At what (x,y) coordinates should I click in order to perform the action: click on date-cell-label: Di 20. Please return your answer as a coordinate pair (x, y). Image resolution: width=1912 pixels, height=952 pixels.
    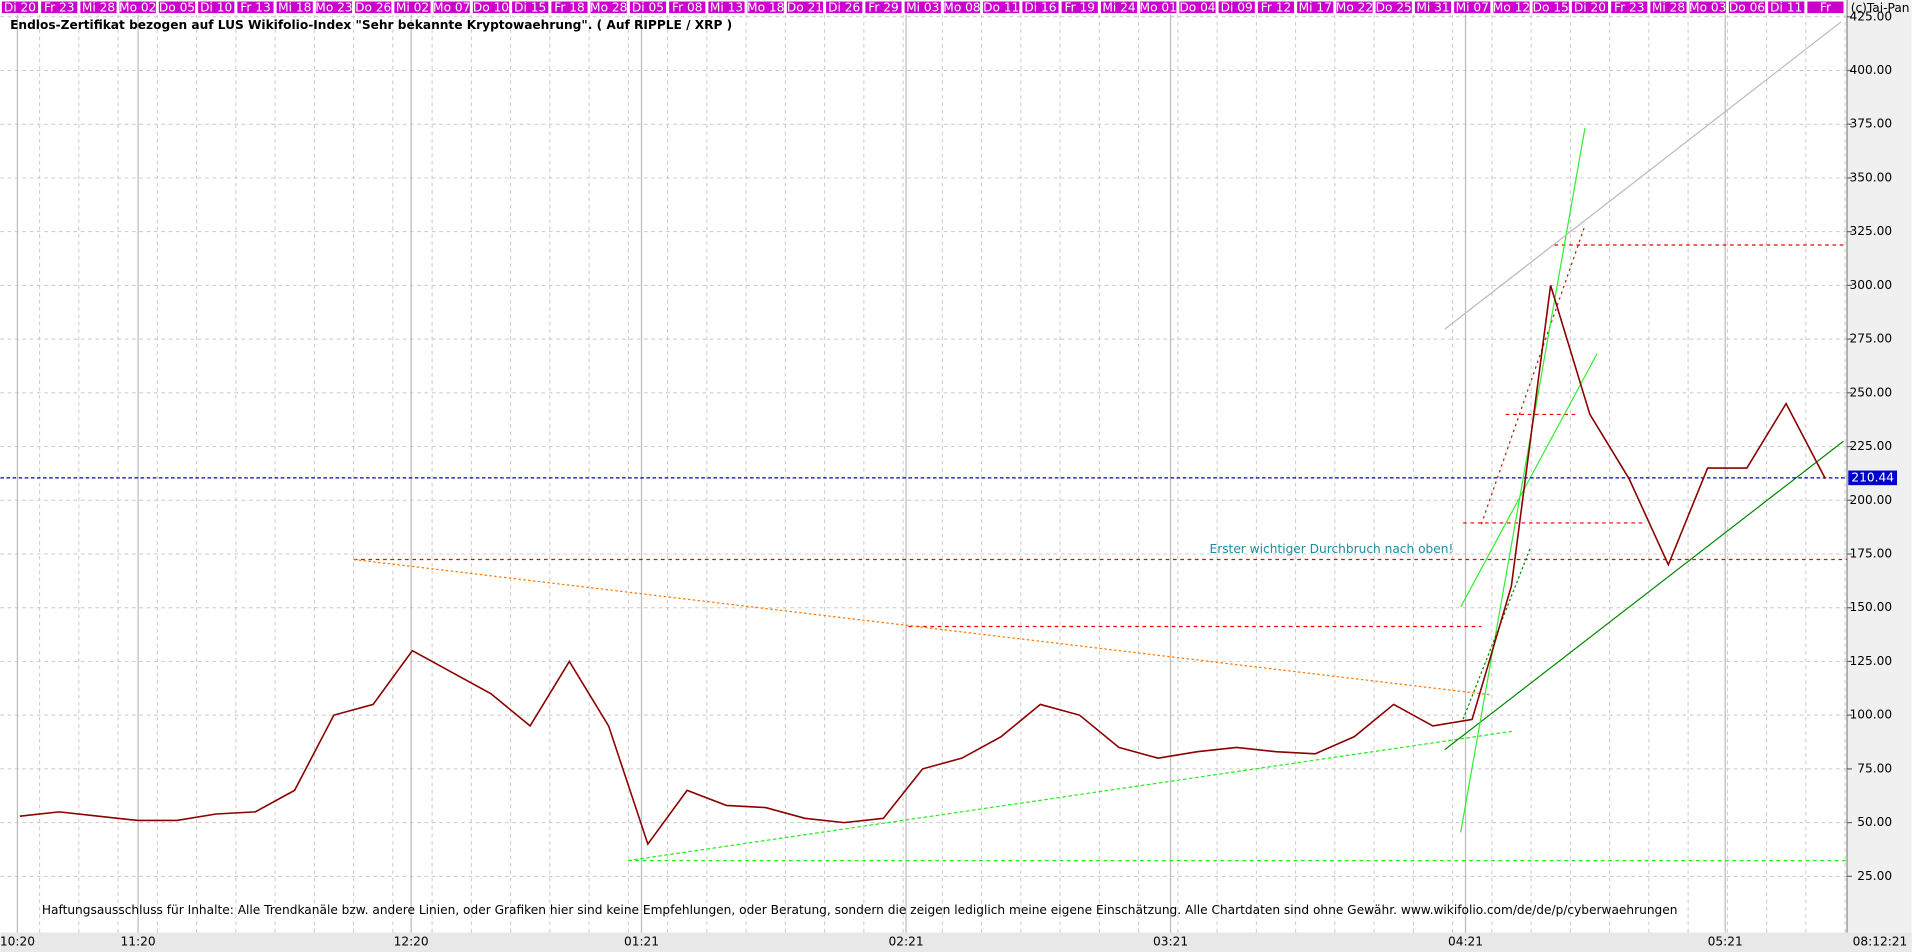
    Looking at the image, I should click on (1590, 7).